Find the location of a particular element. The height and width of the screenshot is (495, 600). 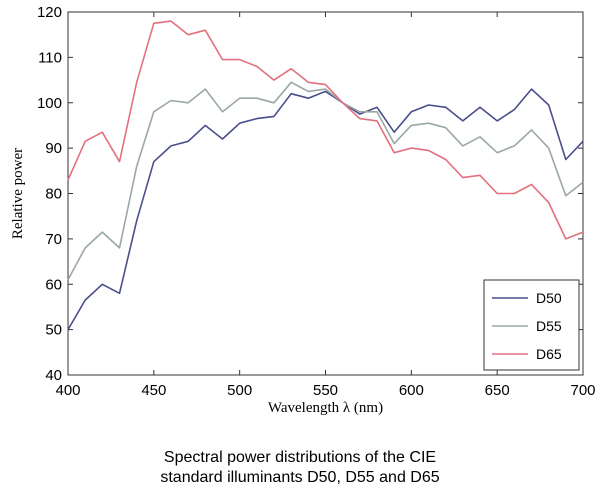

y-tick-label: 120 is located at coordinates (49, 12).